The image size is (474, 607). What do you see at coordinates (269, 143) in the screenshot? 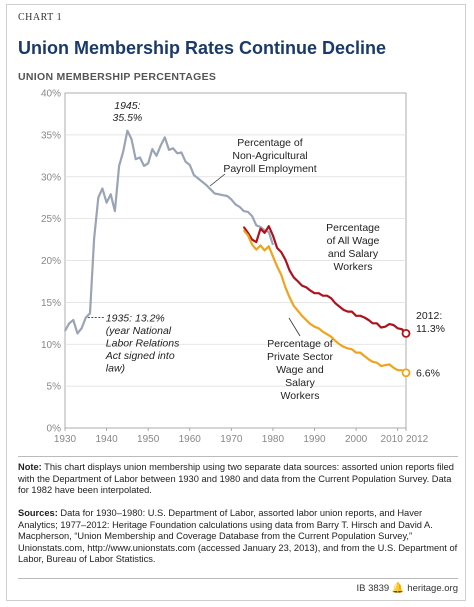
I see `series-label-non-agricultural: Percentage of` at bounding box center [269, 143].